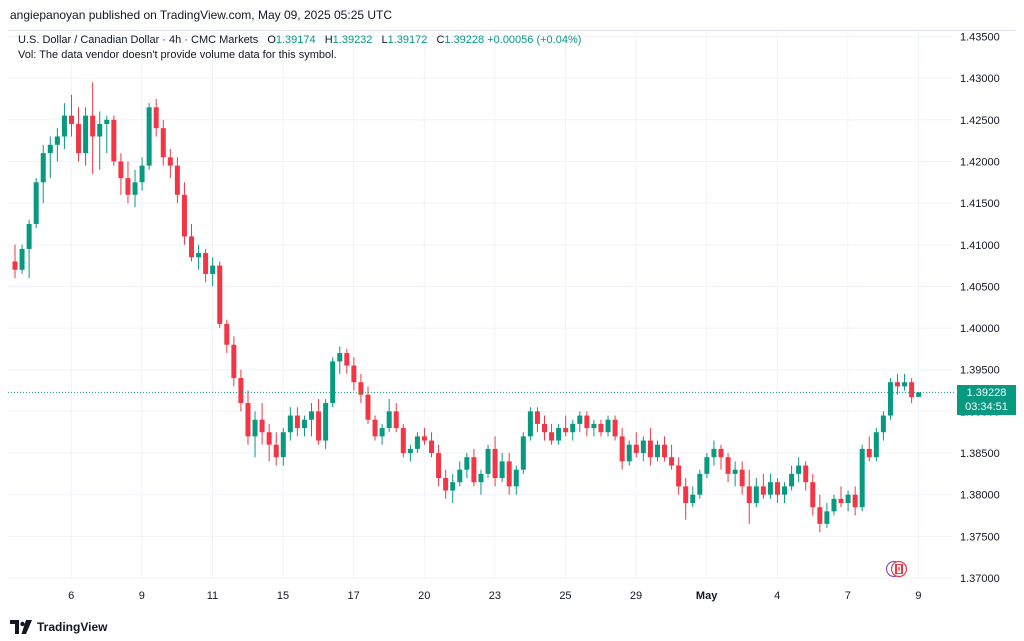 The image size is (1024, 641). Describe the element at coordinates (897, 569) in the screenshot. I see `canada-flag-icon` at that location.